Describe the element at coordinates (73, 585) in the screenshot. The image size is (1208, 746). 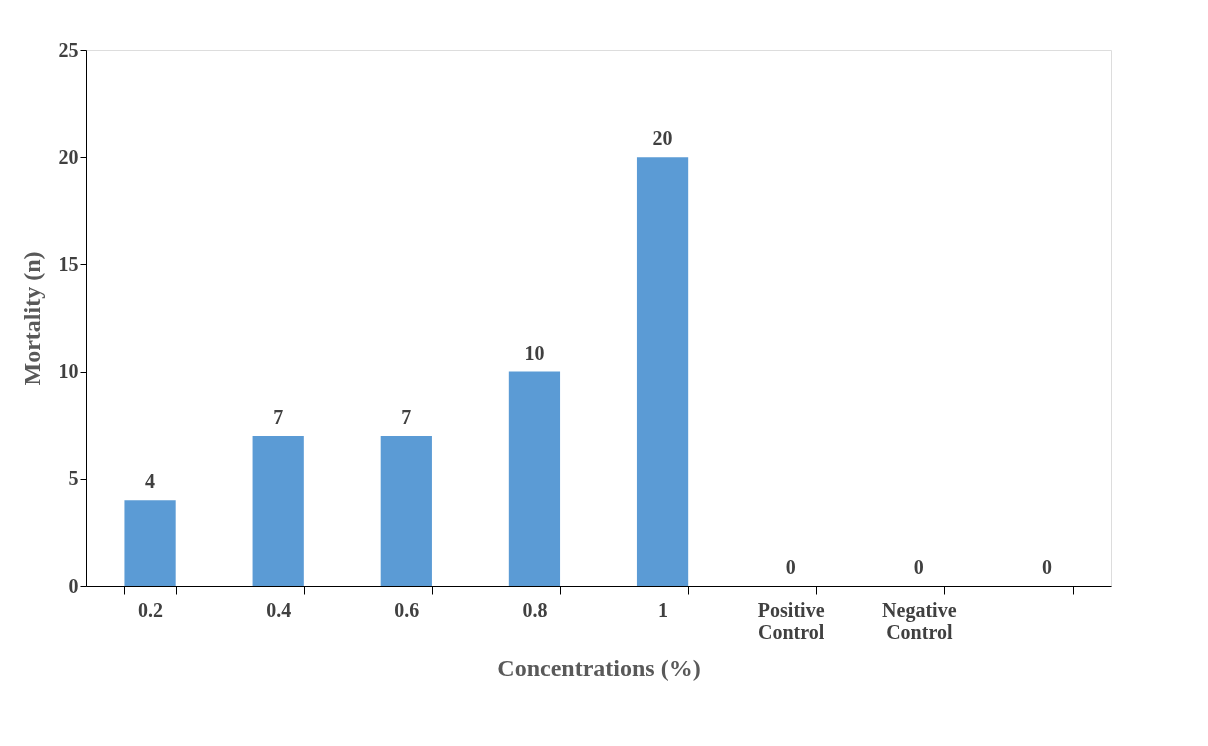
I see `y-tick-label: 0` at that location.